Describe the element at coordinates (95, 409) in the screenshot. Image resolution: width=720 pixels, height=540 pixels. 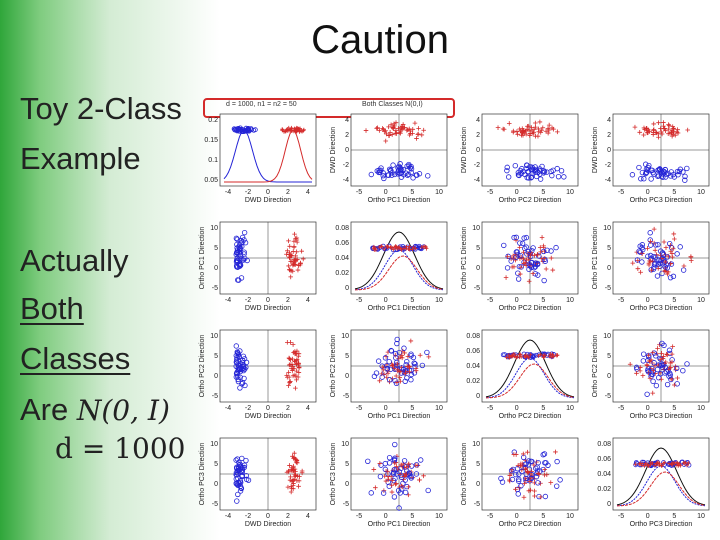
I see `left-text-line-6: Are N(0, I)` at that location.